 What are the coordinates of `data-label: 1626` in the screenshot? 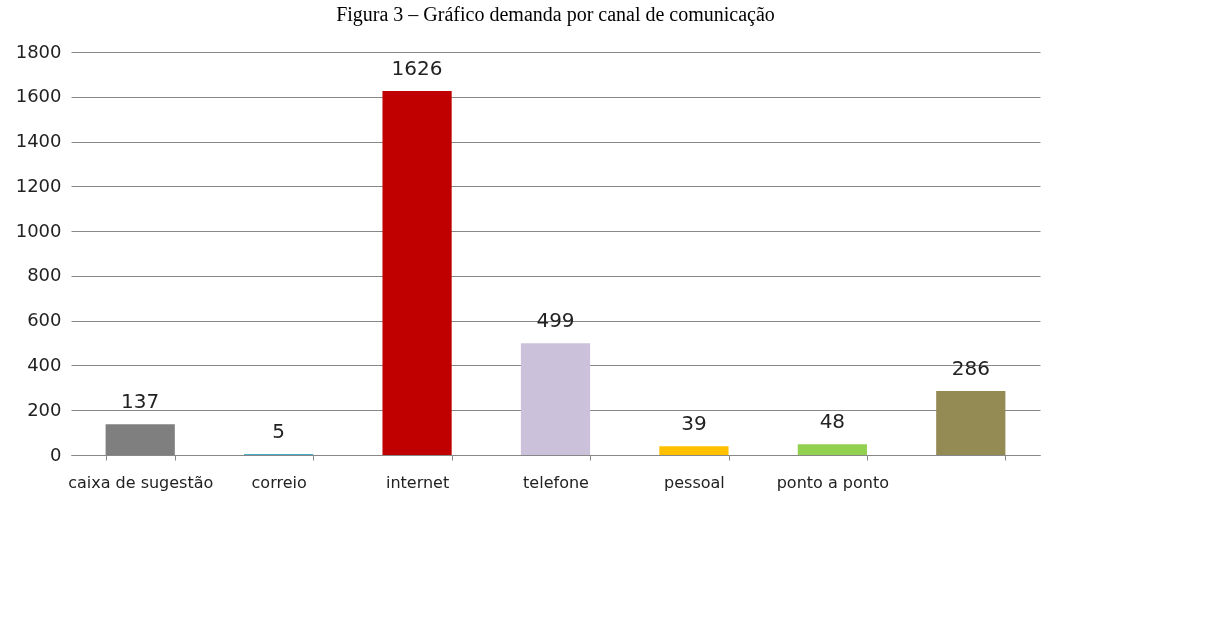 It's located at (417, 67).